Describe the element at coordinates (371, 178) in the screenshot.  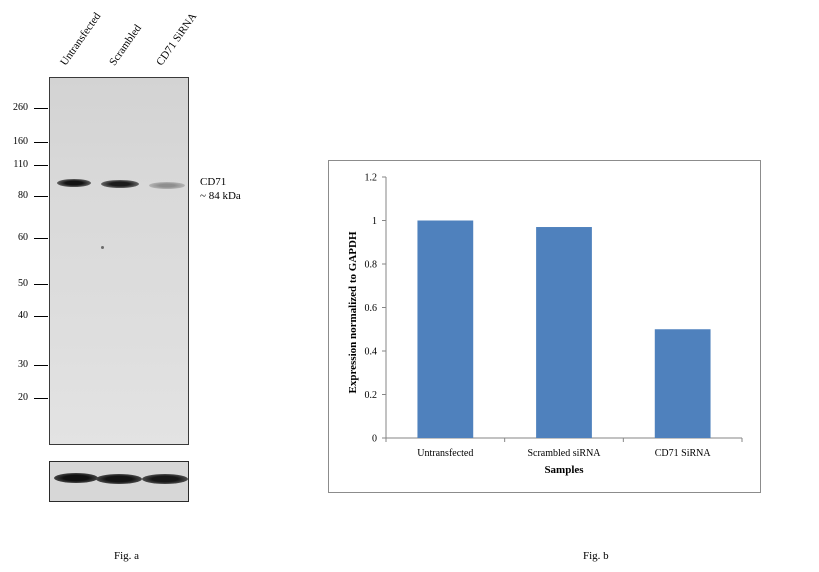
I see `y-tick-label: 1.2` at that location.